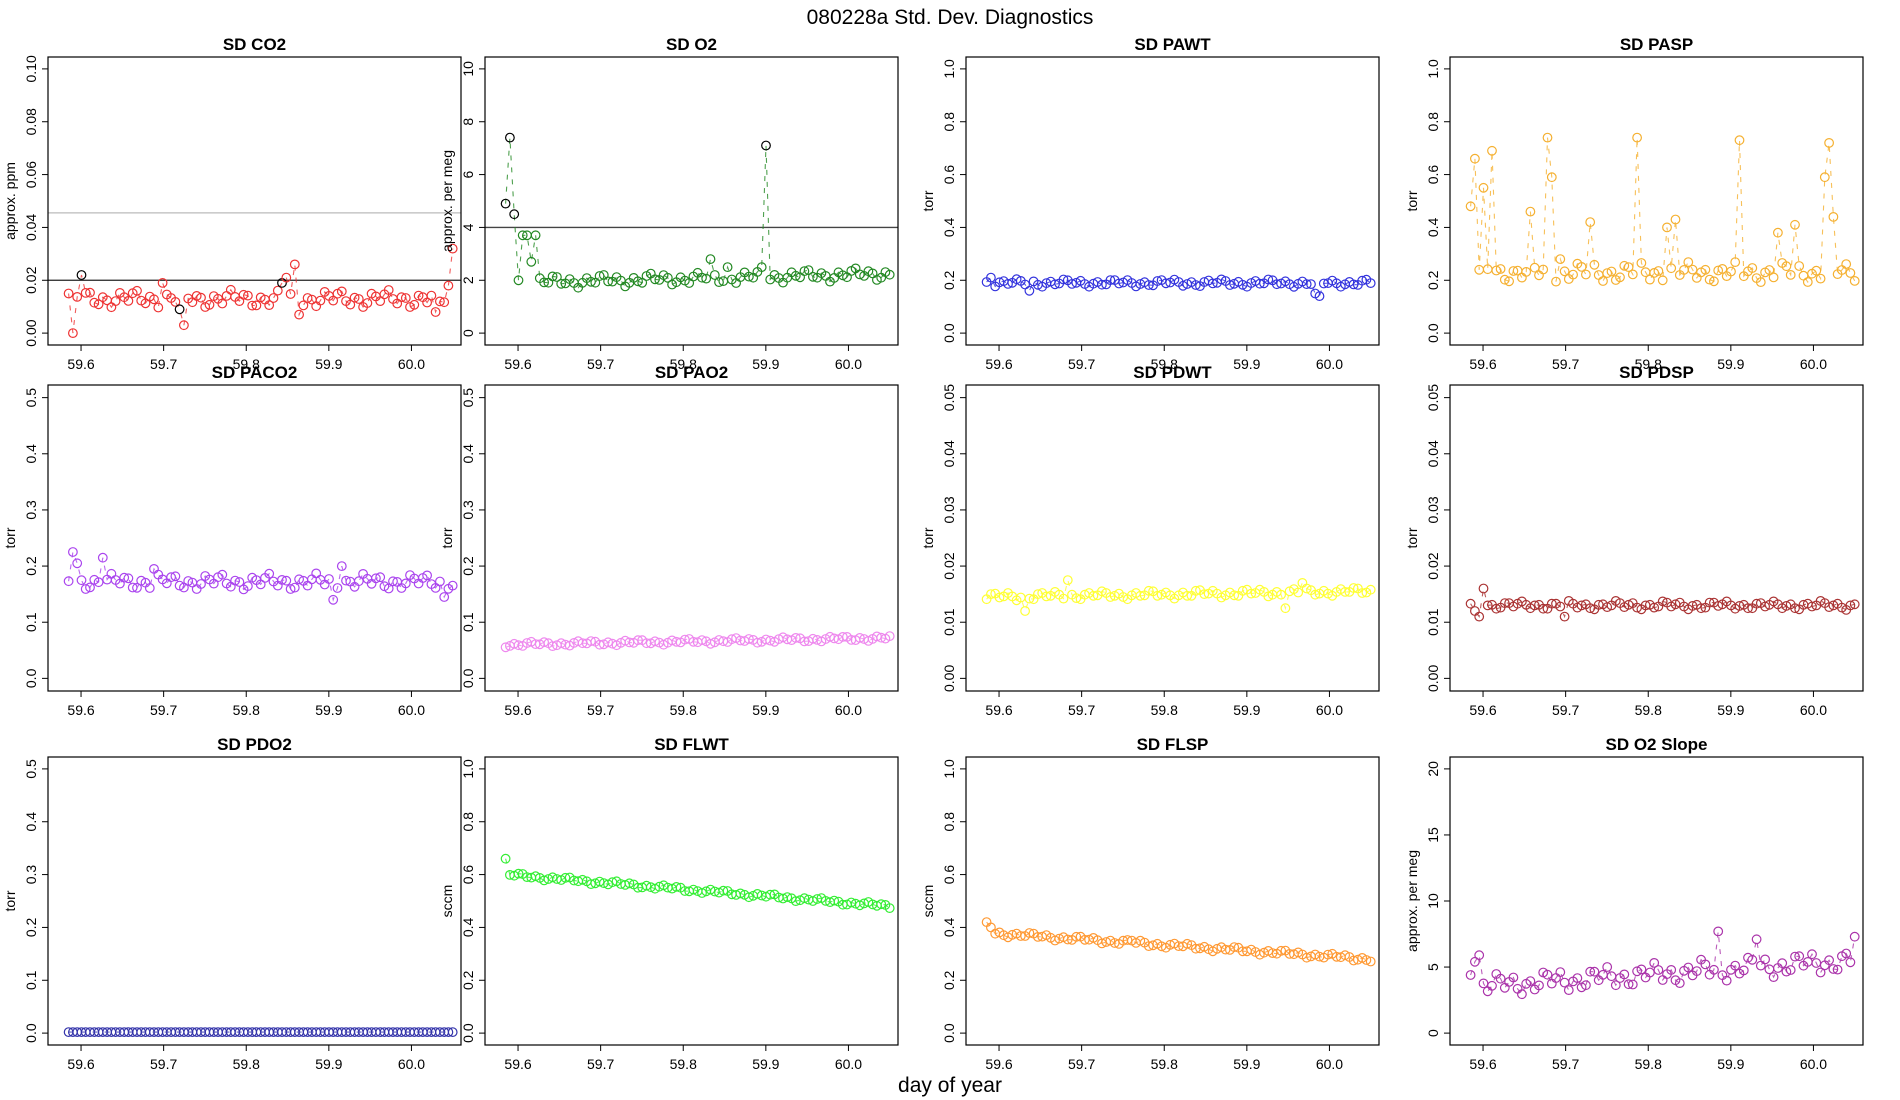 This screenshot has width=1900, height=1100. What do you see at coordinates (468, 122) in the screenshot?
I see `y-tick-label: 8` at bounding box center [468, 122].